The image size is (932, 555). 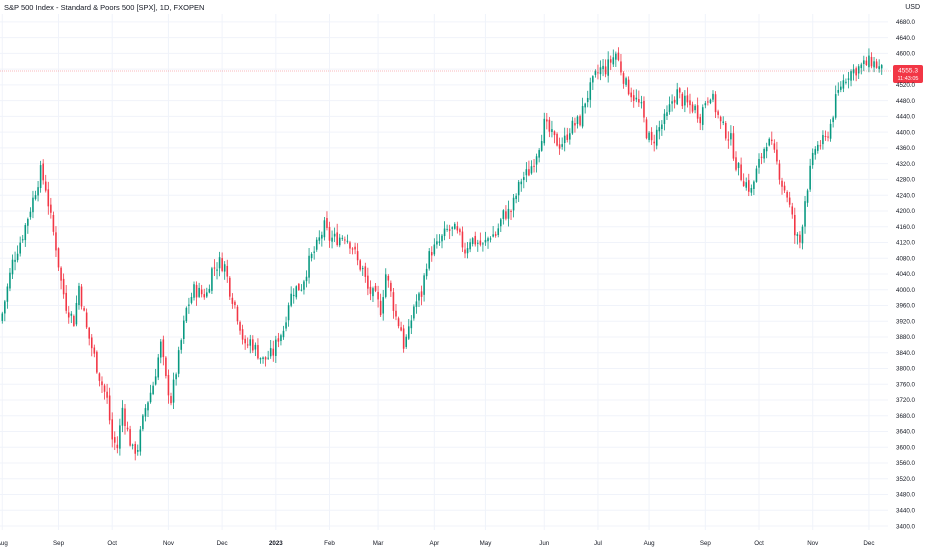 What do you see at coordinates (276, 543) in the screenshot?
I see `x-tick-label: 2023` at bounding box center [276, 543].